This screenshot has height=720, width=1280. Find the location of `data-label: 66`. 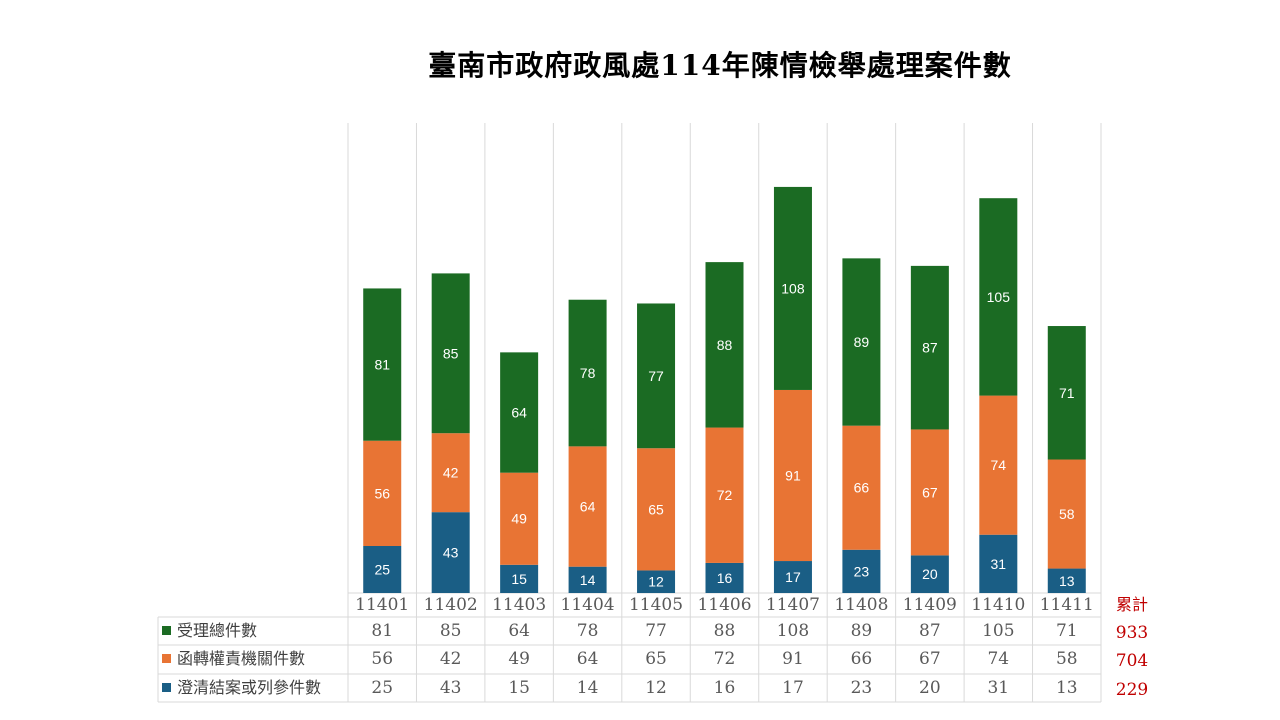

data-label: 66 is located at coordinates (862, 488).